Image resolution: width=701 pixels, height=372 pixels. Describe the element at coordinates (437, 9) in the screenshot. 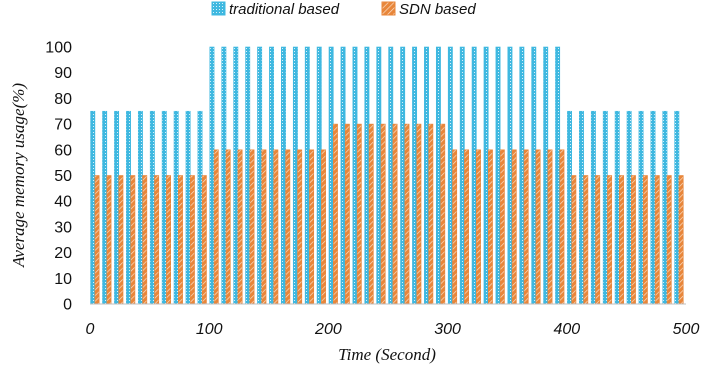

I see `legend-label-sdn: SDN based` at that location.